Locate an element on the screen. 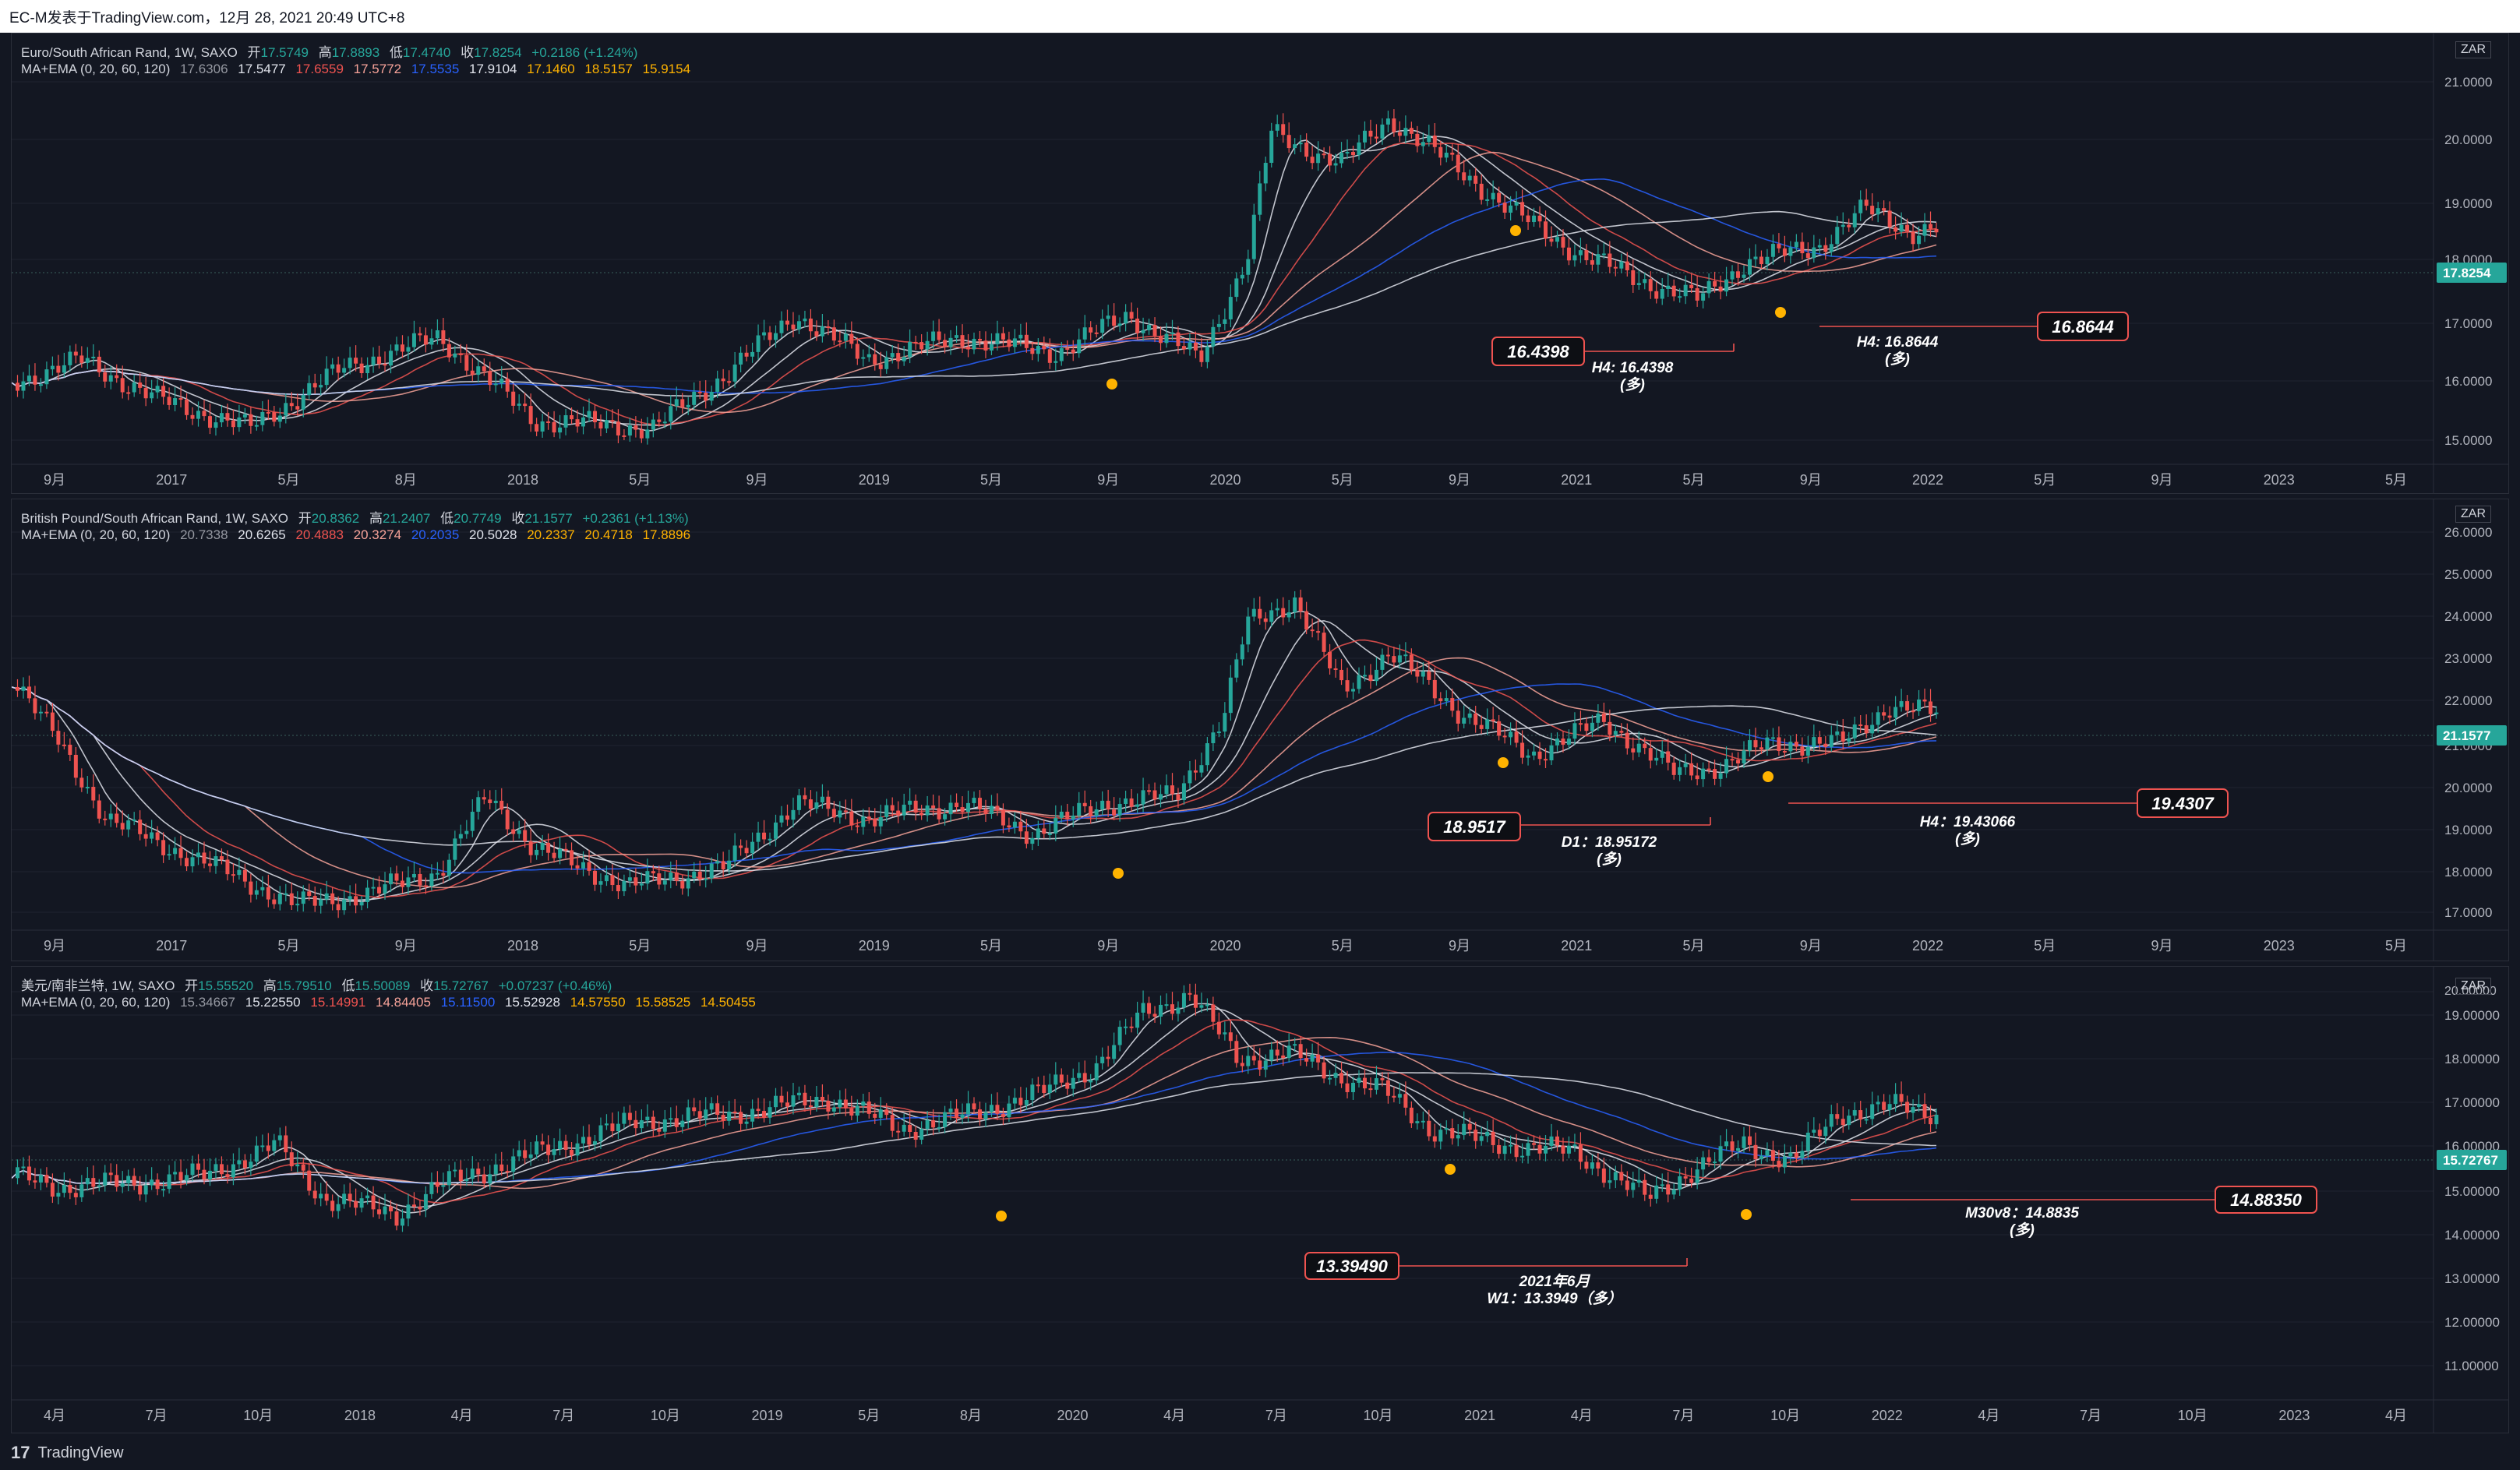  price-axis-label: 21.0000 is located at coordinates (2468, 82).